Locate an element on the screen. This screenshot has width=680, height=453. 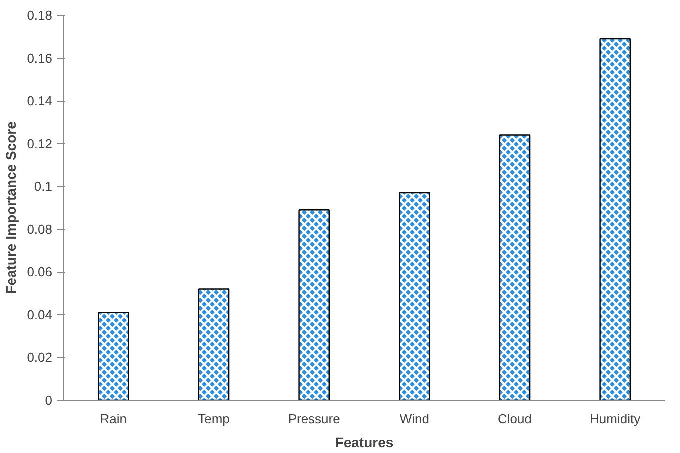
x-tick-label: Cloud is located at coordinates (515, 419).